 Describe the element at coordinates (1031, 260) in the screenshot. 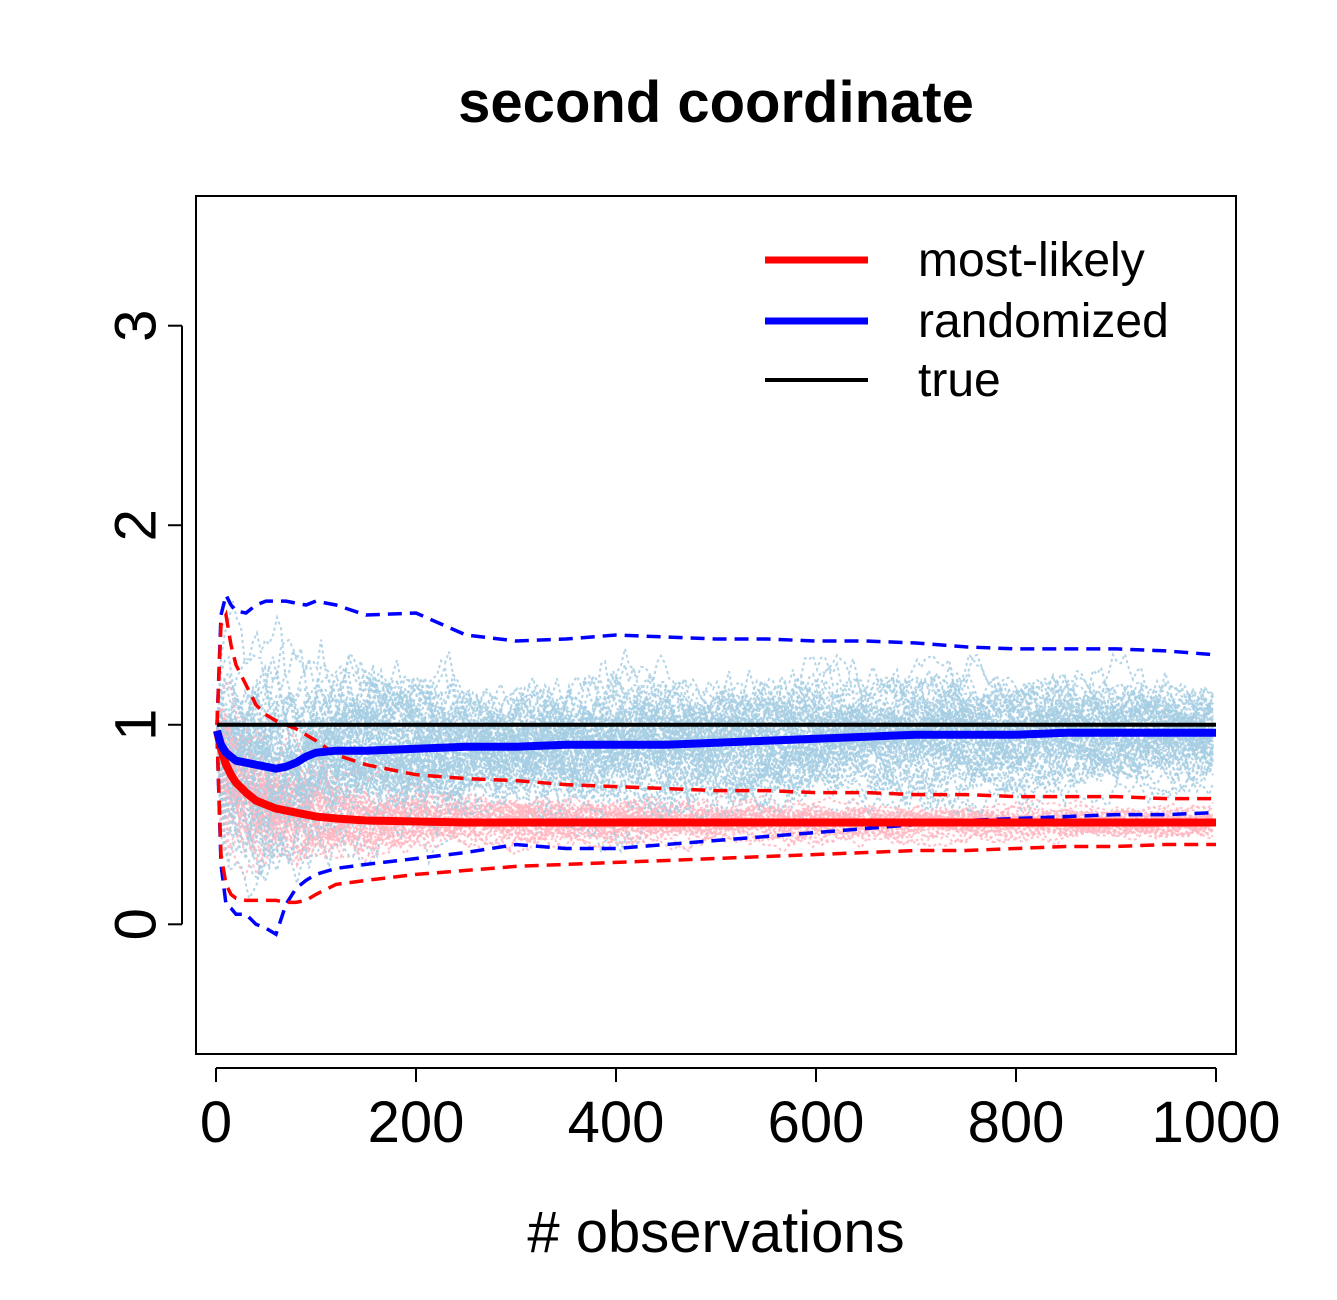

I see `legend-label: most-likely` at that location.